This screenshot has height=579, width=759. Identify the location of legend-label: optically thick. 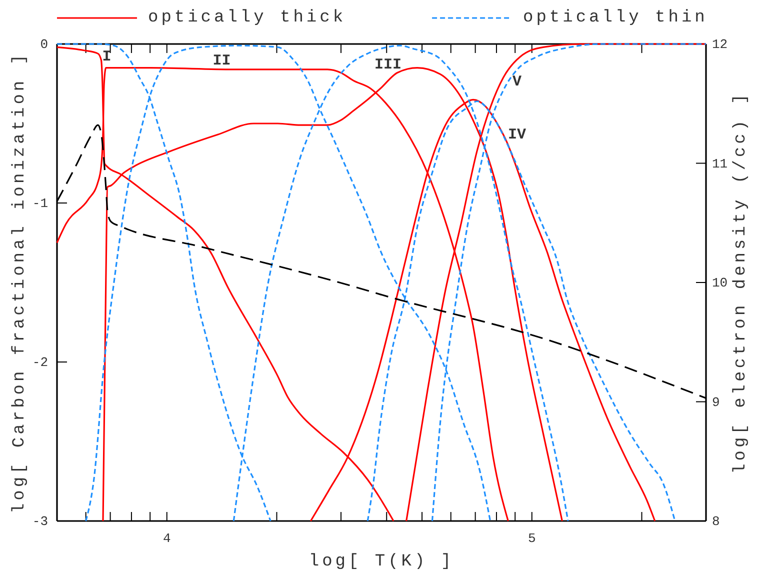
(247, 18).